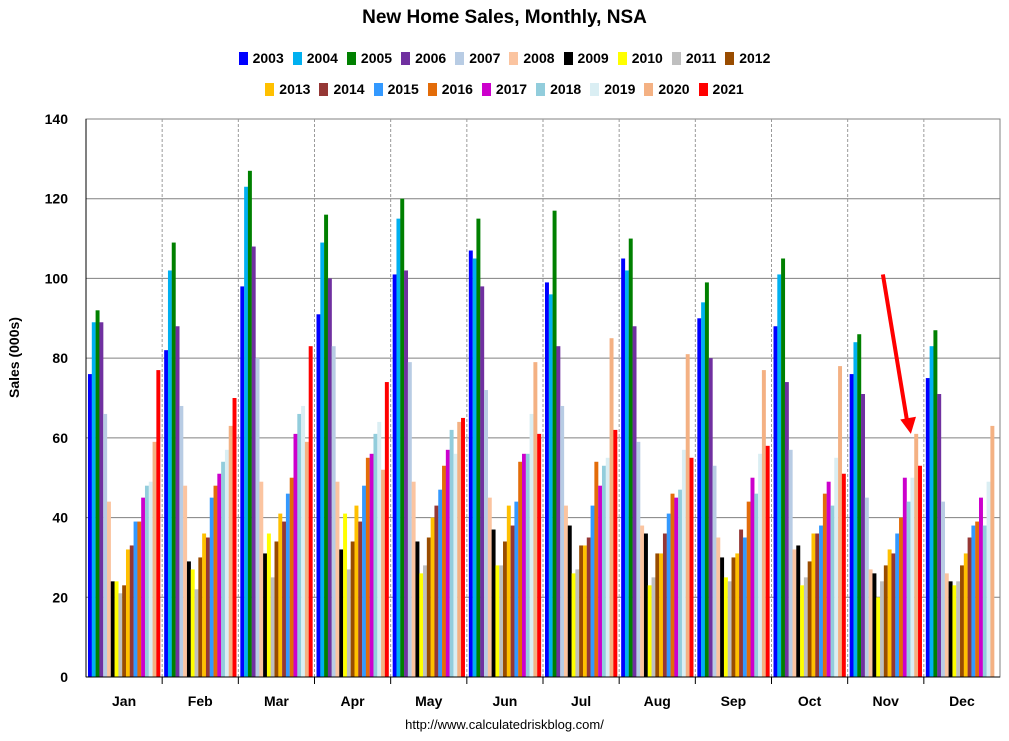  I want to click on bar-Jul-2007, so click(562, 541).